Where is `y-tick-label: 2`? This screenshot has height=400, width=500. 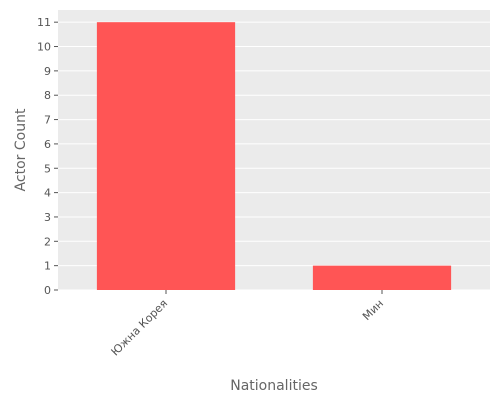 y-tick-label: 2 is located at coordinates (47, 241).